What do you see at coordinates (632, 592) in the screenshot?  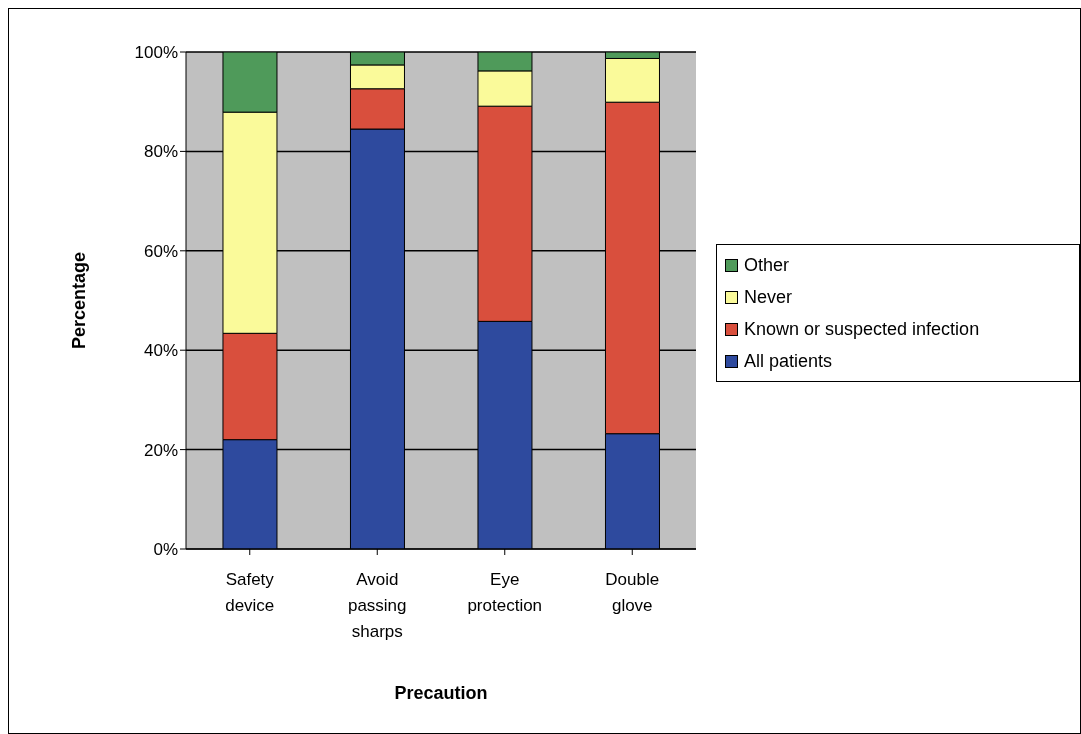 I see `x-tick-label: Double glove` at bounding box center [632, 592].